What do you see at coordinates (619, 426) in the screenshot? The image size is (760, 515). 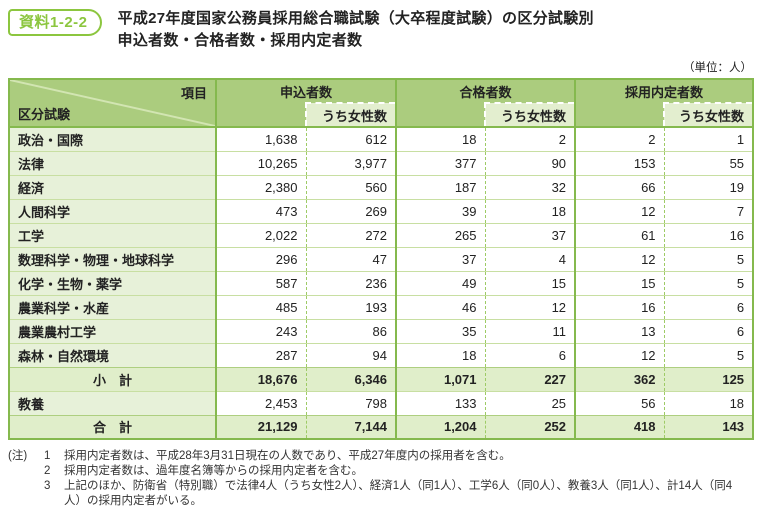 I see `value-cell: 418` at bounding box center [619, 426].